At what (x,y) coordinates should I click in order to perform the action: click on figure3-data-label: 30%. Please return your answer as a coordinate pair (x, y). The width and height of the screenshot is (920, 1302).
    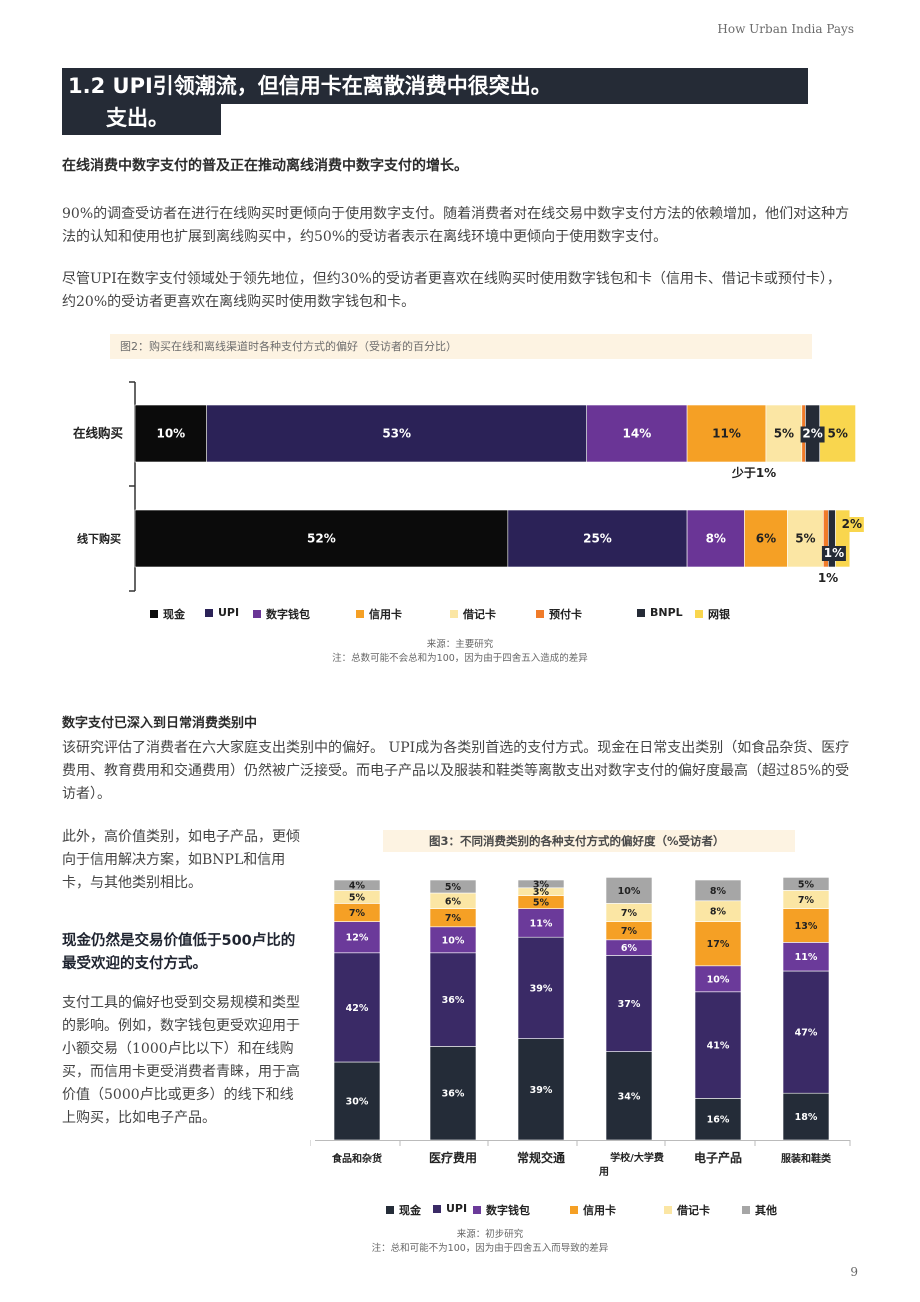
    Looking at the image, I should click on (357, 1102).